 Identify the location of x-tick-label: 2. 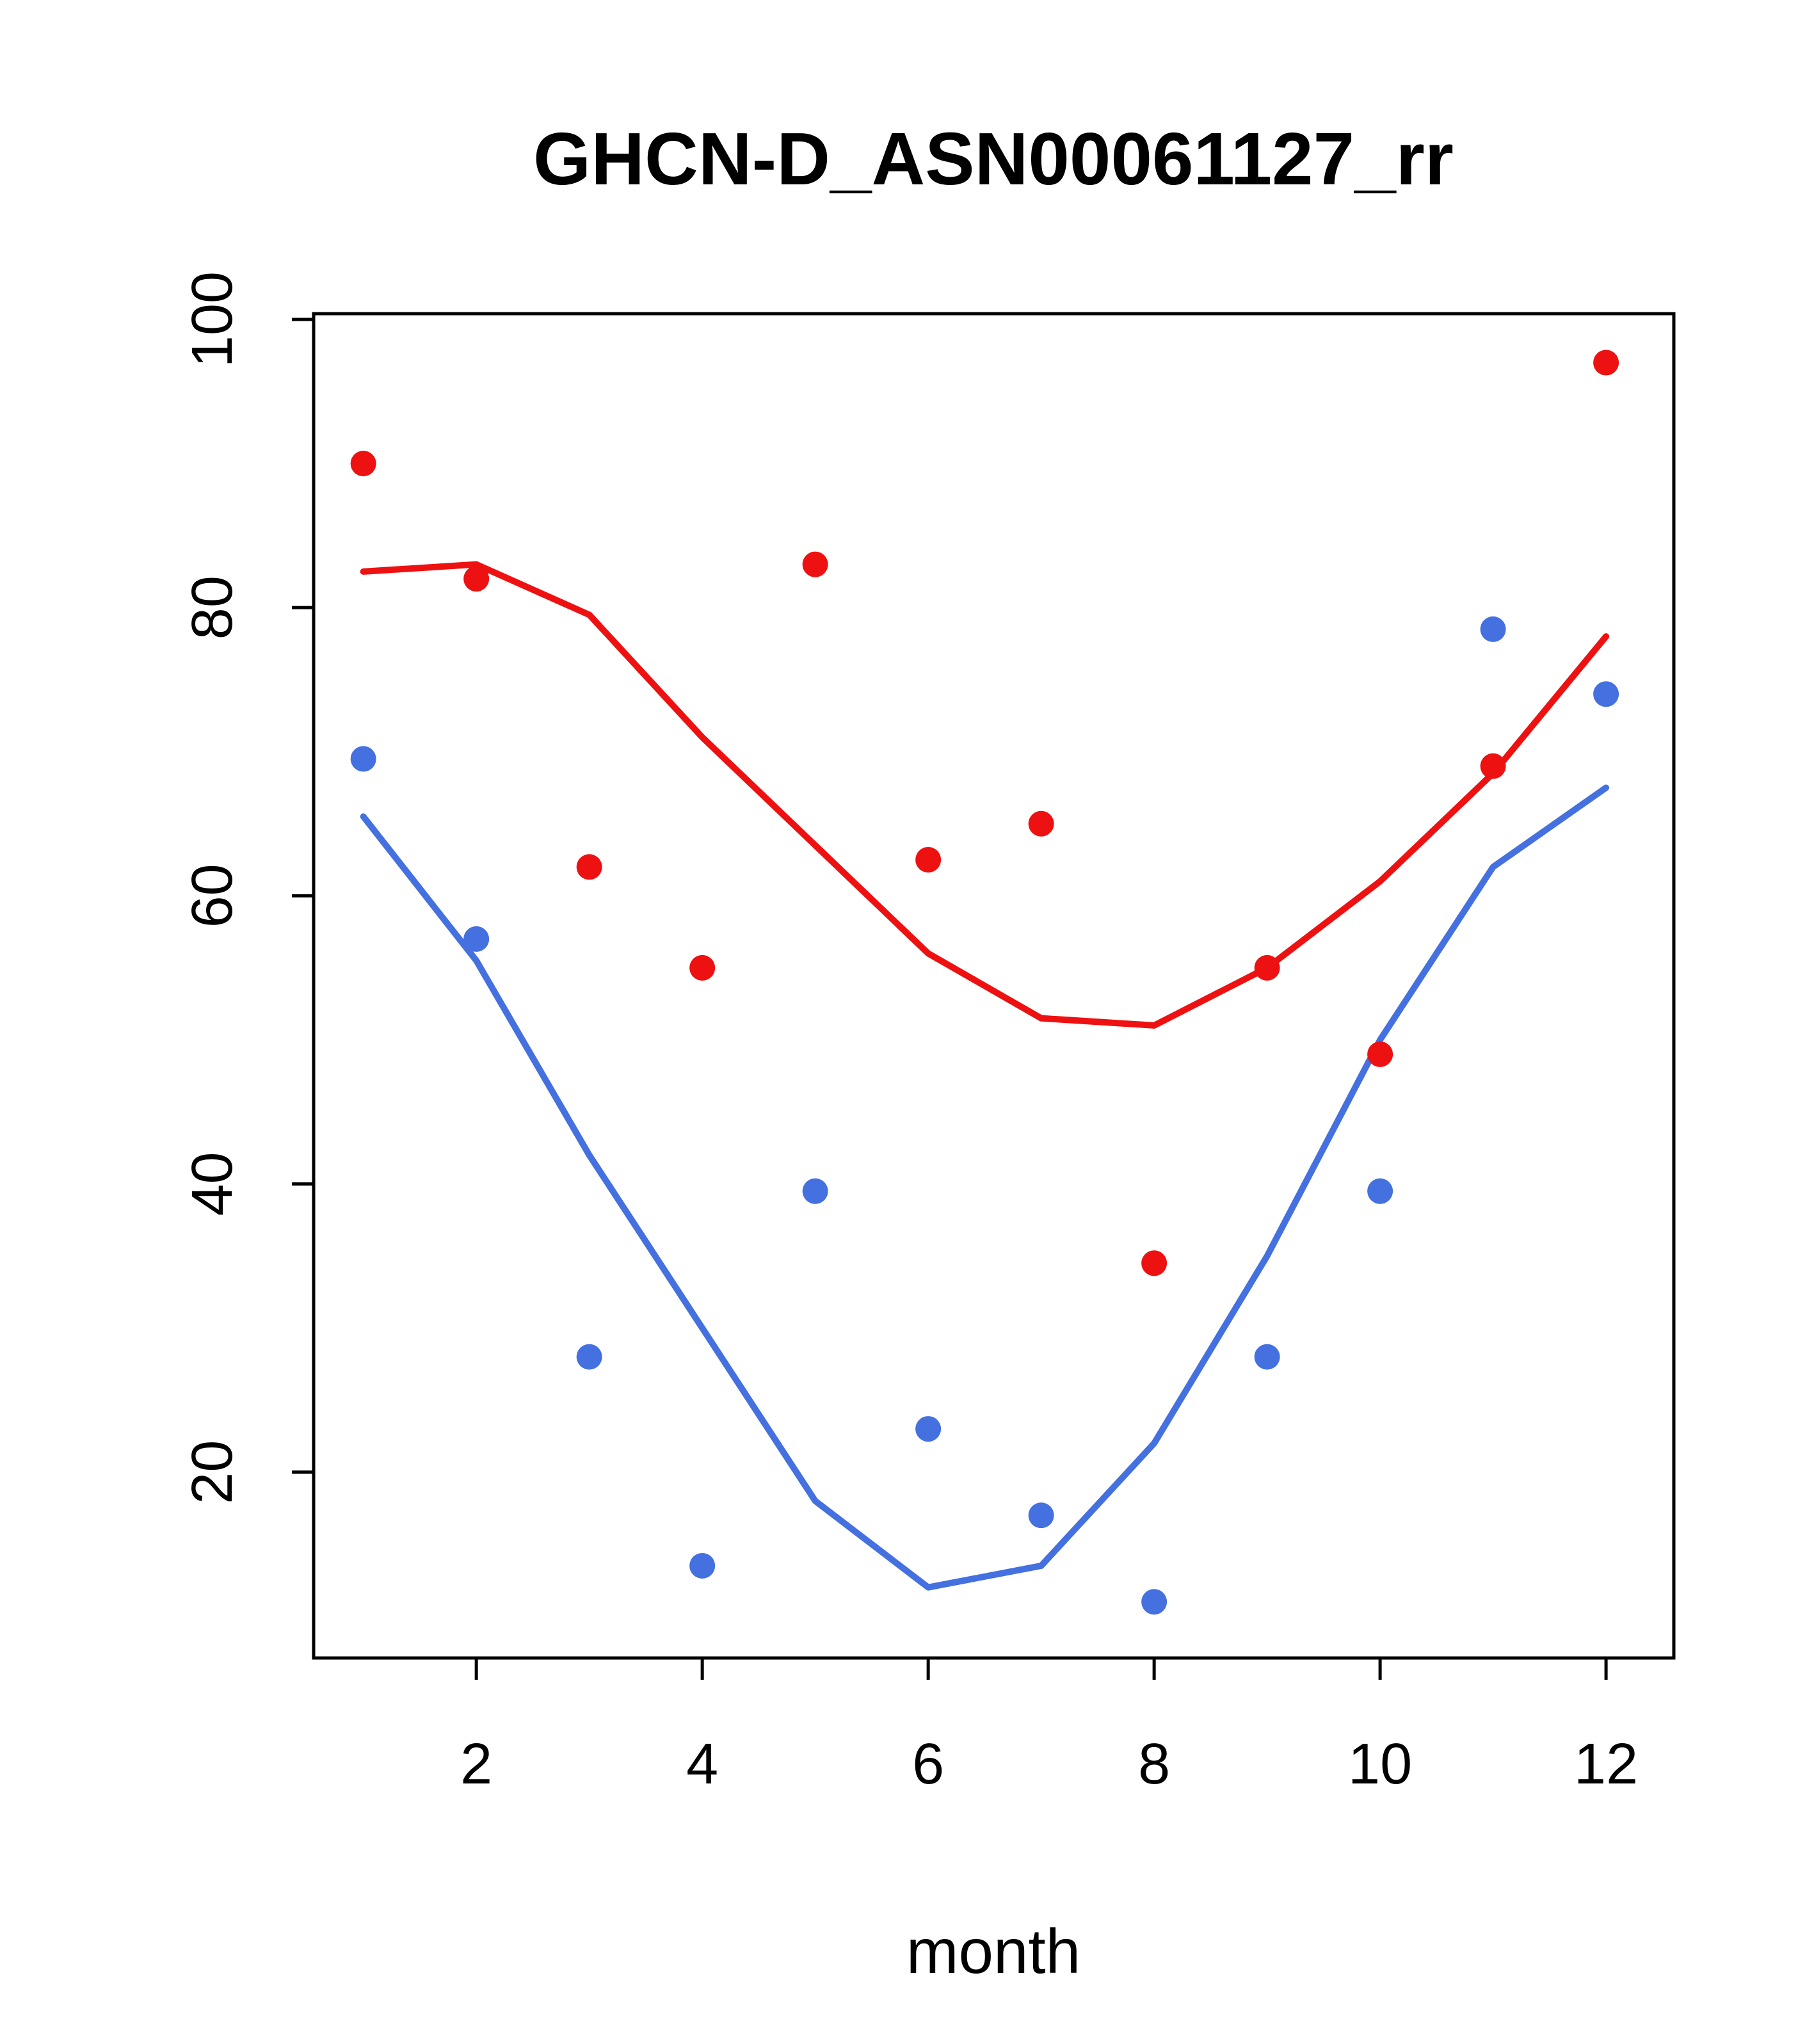
(476, 1764).